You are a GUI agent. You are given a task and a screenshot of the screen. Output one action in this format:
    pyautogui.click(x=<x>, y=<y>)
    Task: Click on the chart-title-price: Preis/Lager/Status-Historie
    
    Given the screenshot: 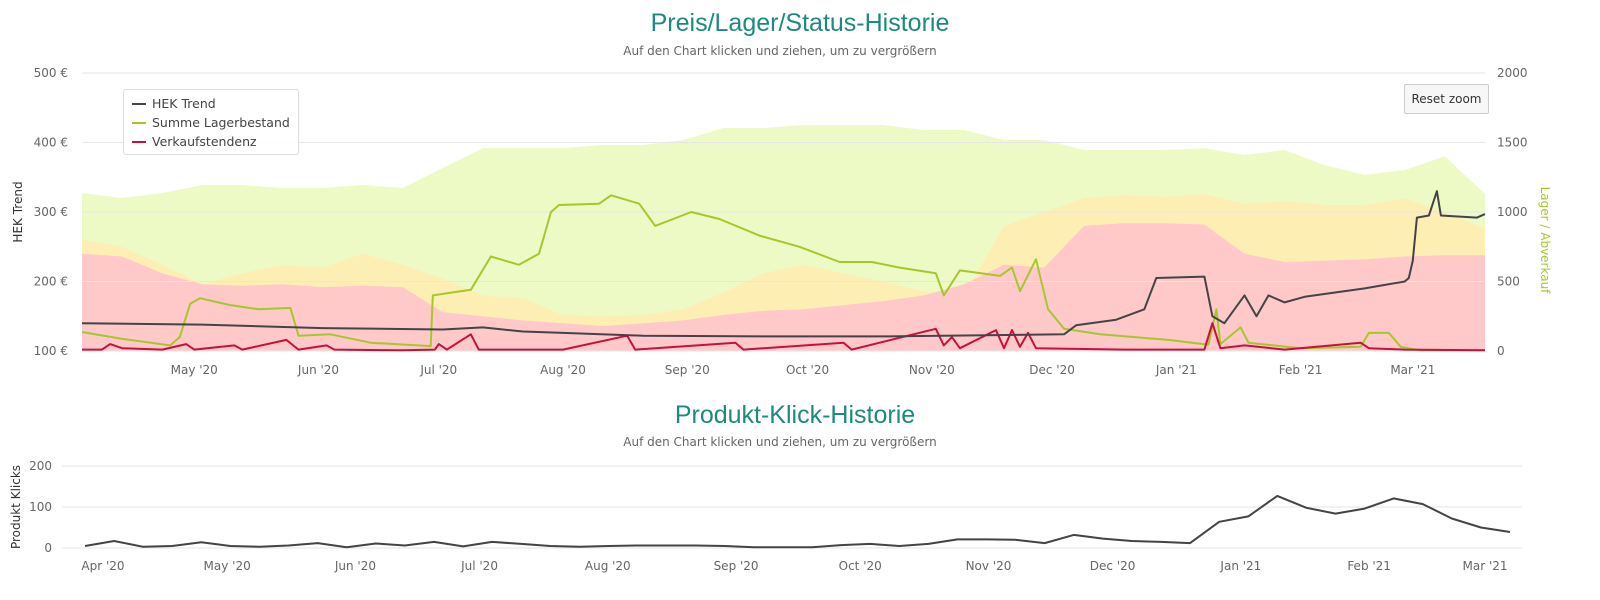 What is the action you would take?
    pyautogui.click(x=800, y=23)
    